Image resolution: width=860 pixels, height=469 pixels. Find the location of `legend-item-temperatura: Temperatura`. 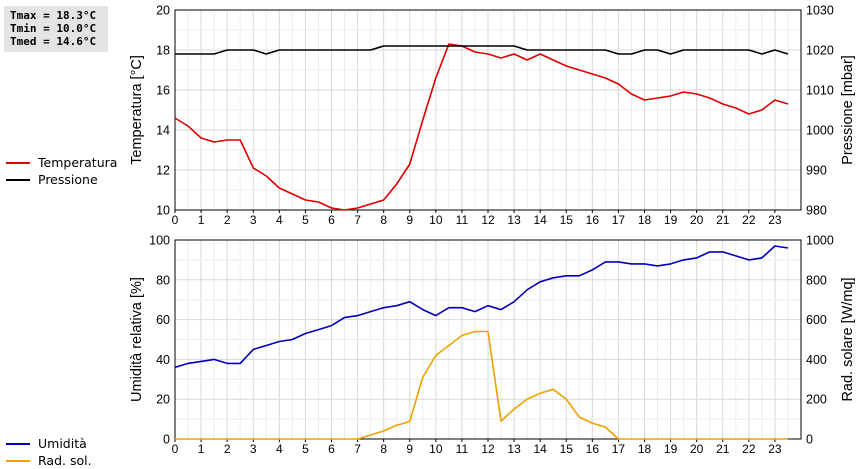

legend-item-temperatura: Temperatura is located at coordinates (61, 162).